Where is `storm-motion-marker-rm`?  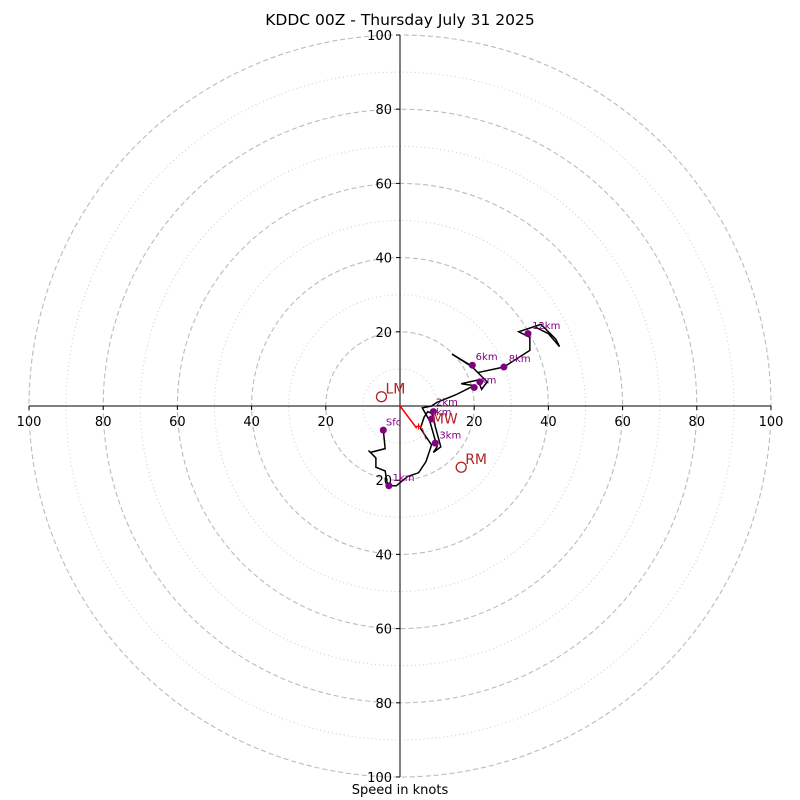
storm-motion-marker-rm is located at coordinates (461, 467).